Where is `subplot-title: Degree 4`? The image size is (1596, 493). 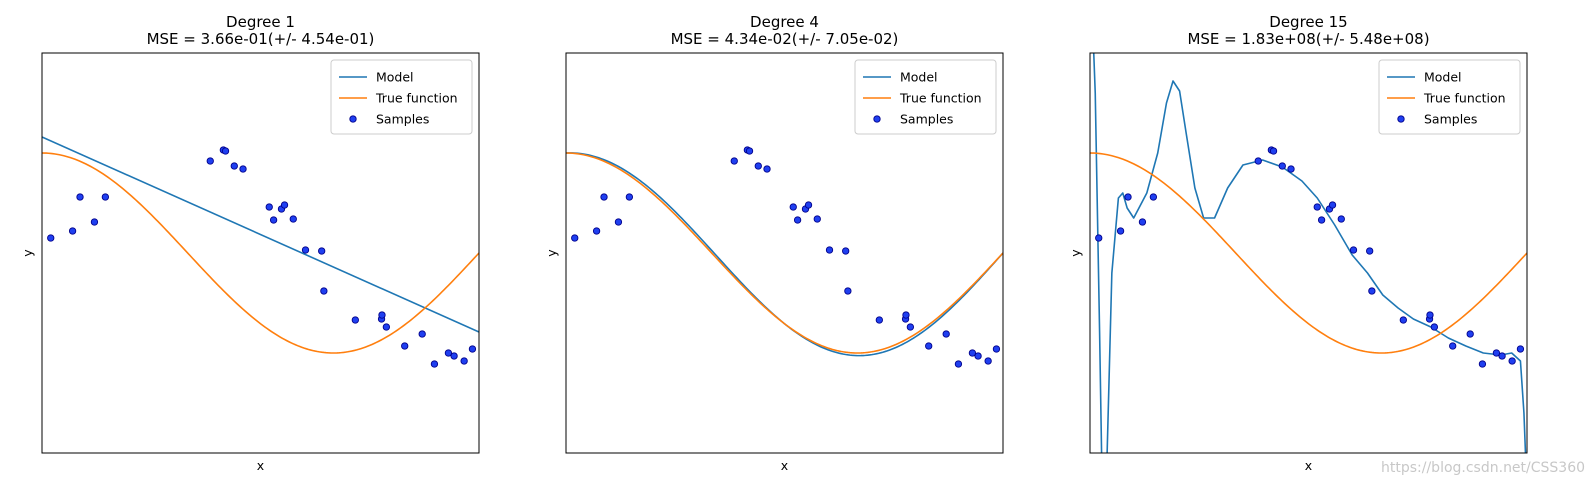 subplot-title: Degree 4 is located at coordinates (784, 22).